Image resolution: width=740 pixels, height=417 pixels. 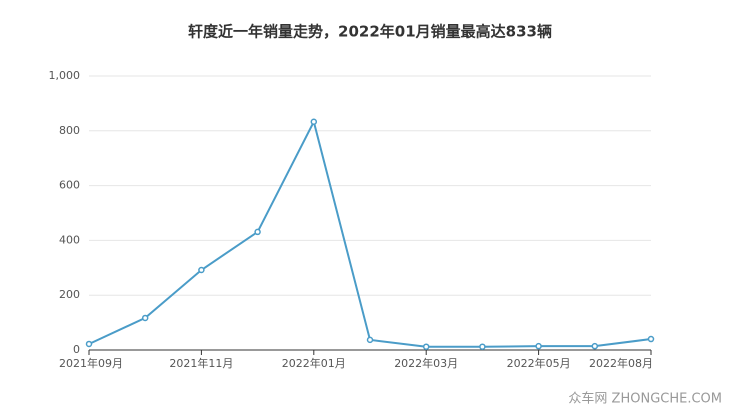 I want to click on y-tick-label: 200, so click(x=69, y=294).